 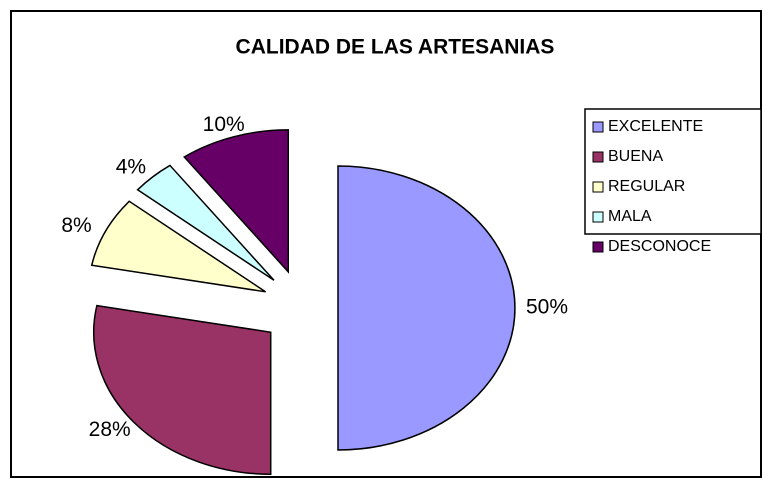 I want to click on data-label: 28%, so click(x=110, y=429).